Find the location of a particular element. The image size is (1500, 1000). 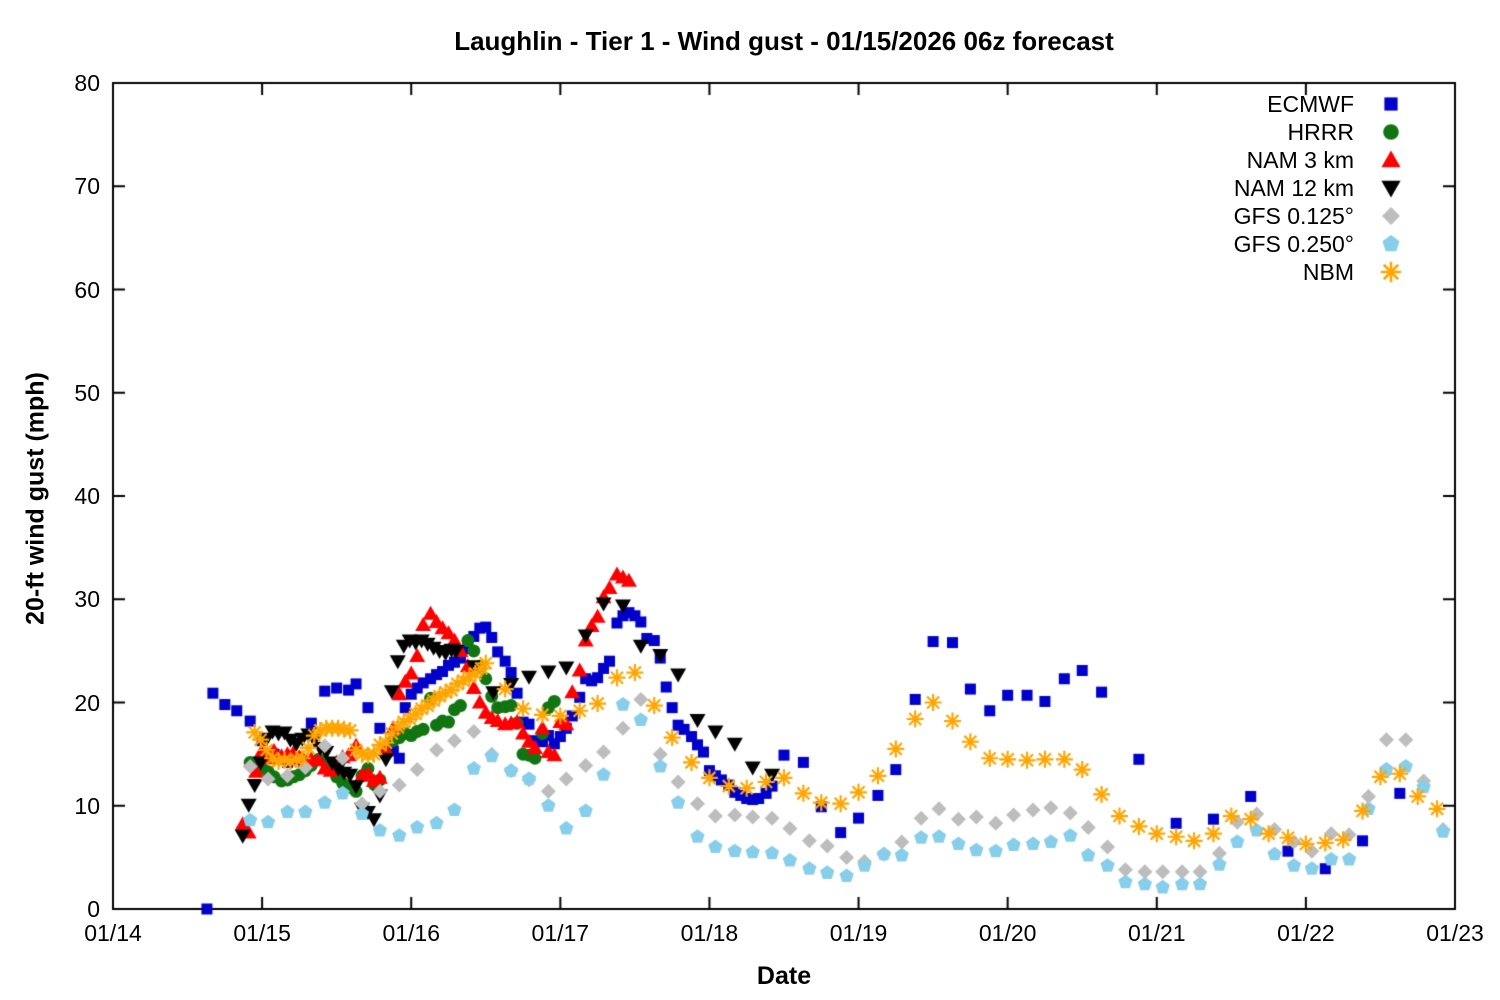

y-tick-label: 0 is located at coordinates (93, 909).